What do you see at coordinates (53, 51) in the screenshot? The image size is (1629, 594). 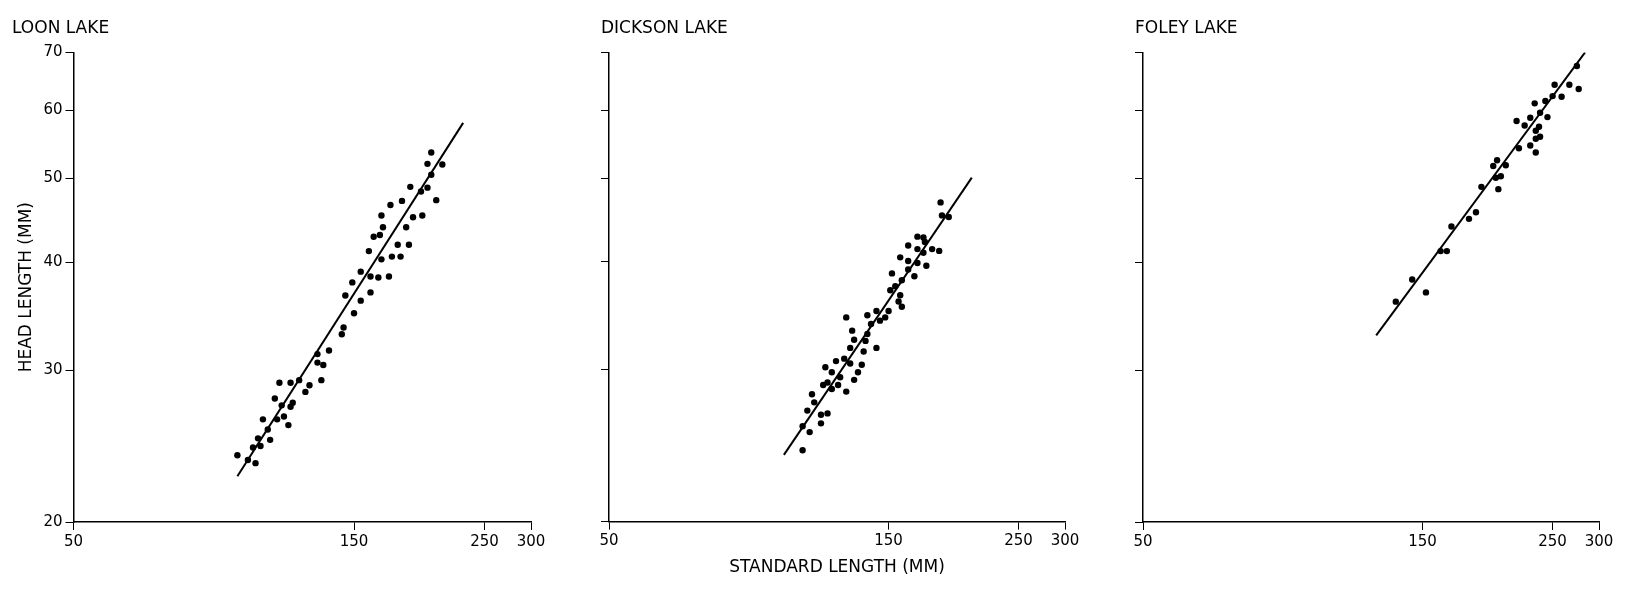 I see `y-tick-label: 70` at bounding box center [53, 51].